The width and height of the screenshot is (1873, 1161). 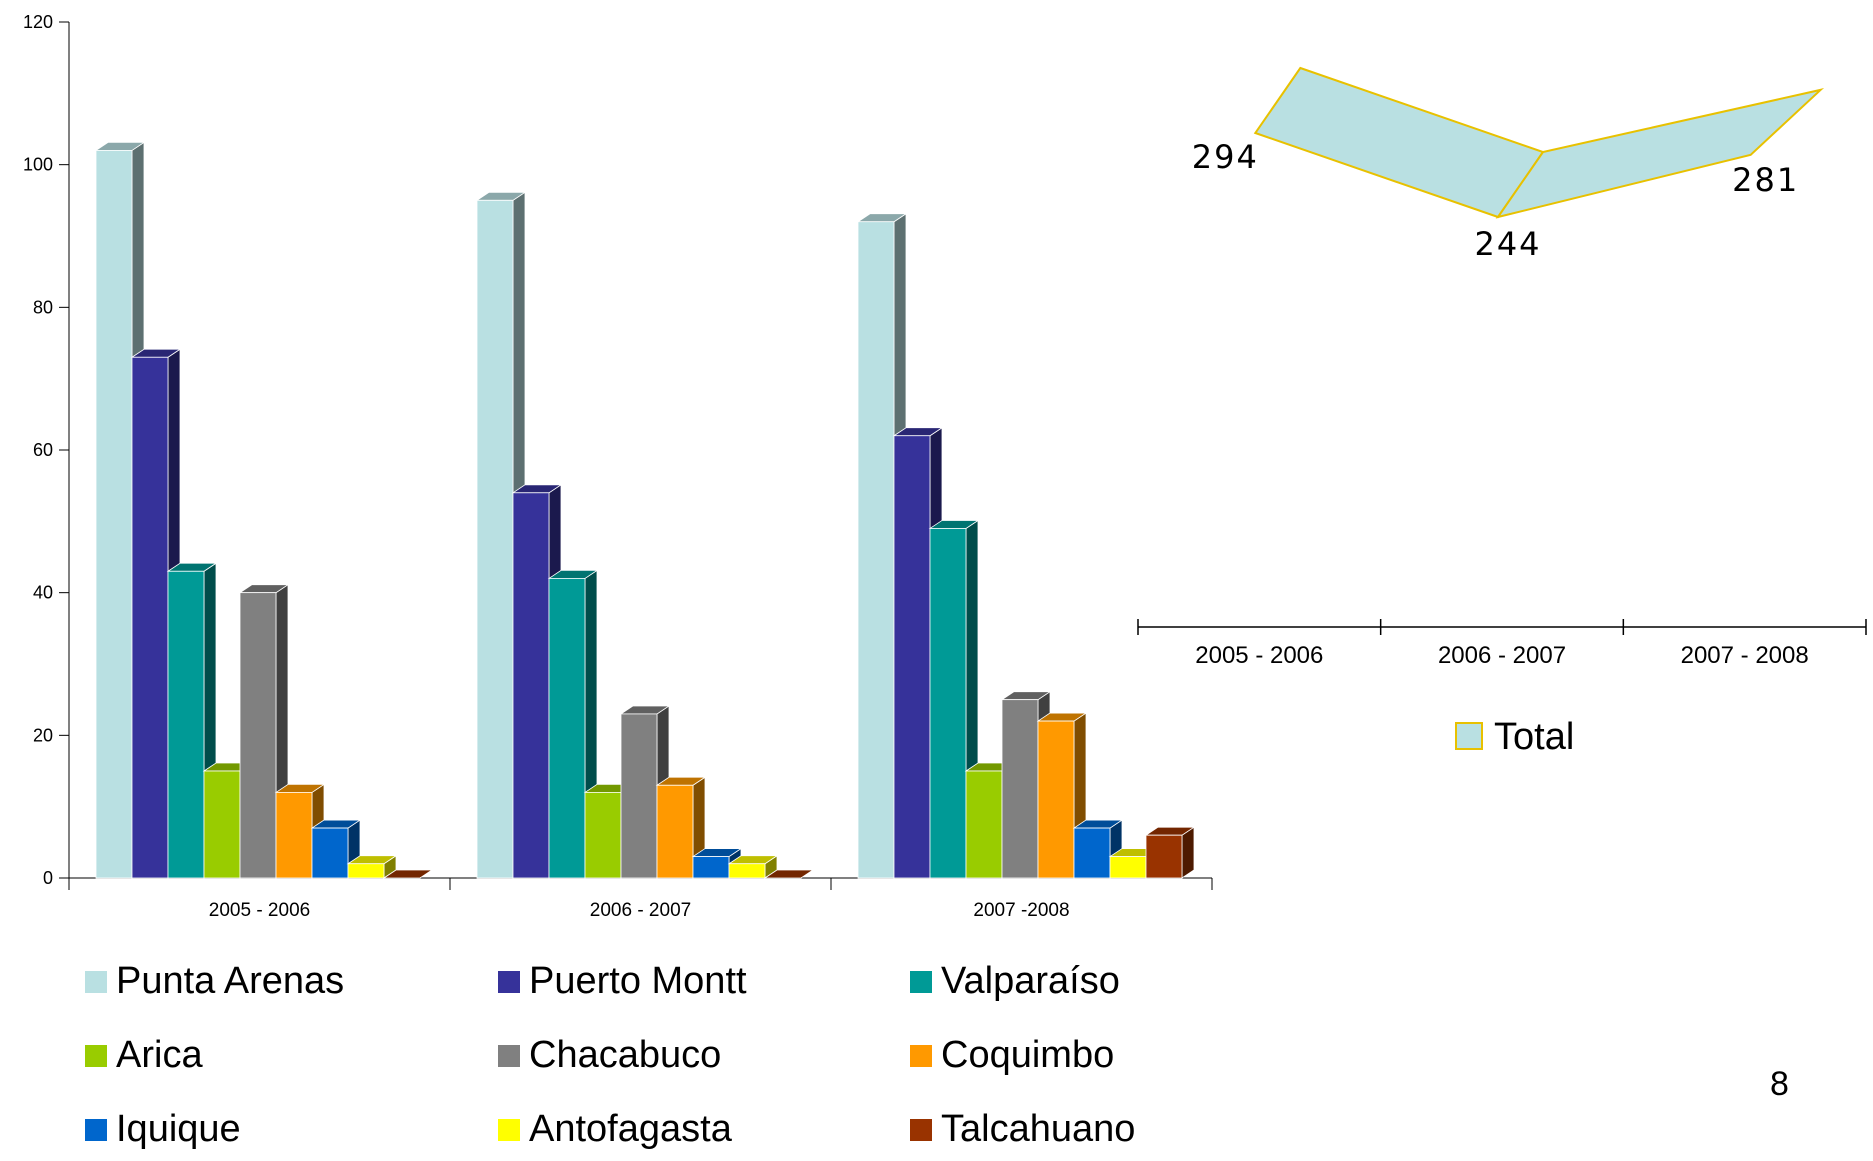 What do you see at coordinates (43, 735) in the screenshot?
I see `y-tick-label: 20` at bounding box center [43, 735].